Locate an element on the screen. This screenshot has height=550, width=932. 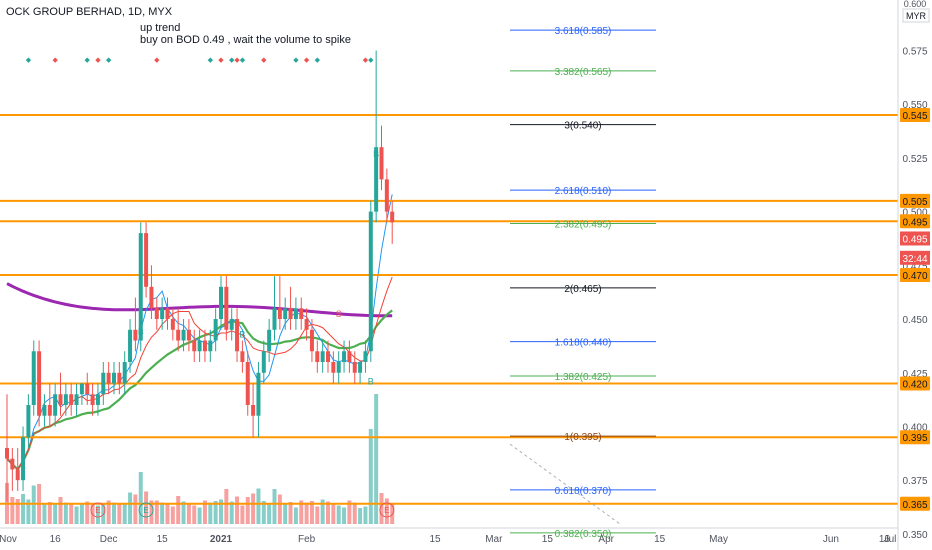
fib-level-label: 1(0.395) is located at coordinates (582, 437).